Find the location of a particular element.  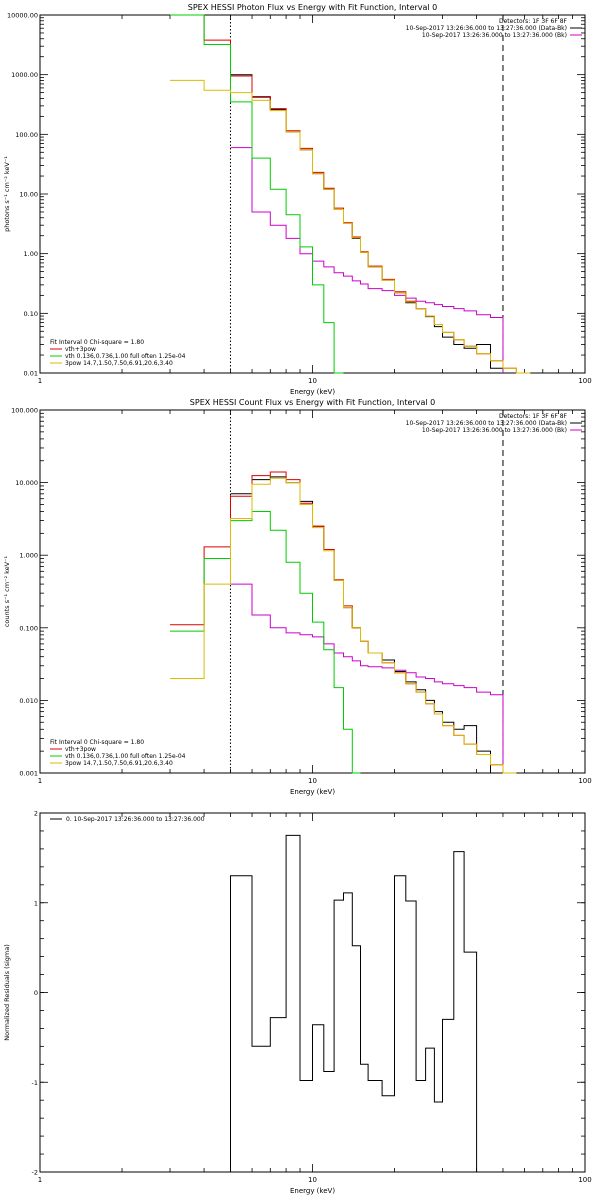

y-tick-label: -2 is located at coordinates (35, 1173).